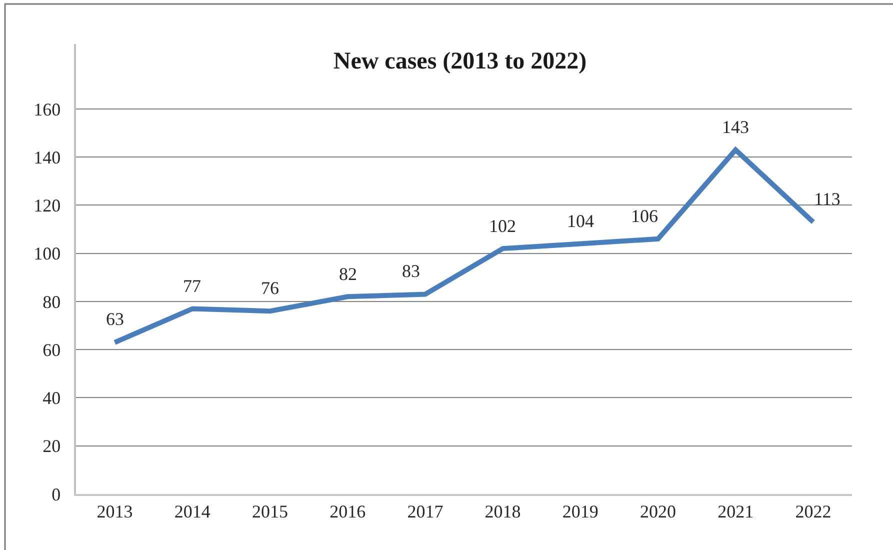 The image size is (893, 550). What do you see at coordinates (114, 511) in the screenshot?
I see `x-tick-label: 2013` at bounding box center [114, 511].